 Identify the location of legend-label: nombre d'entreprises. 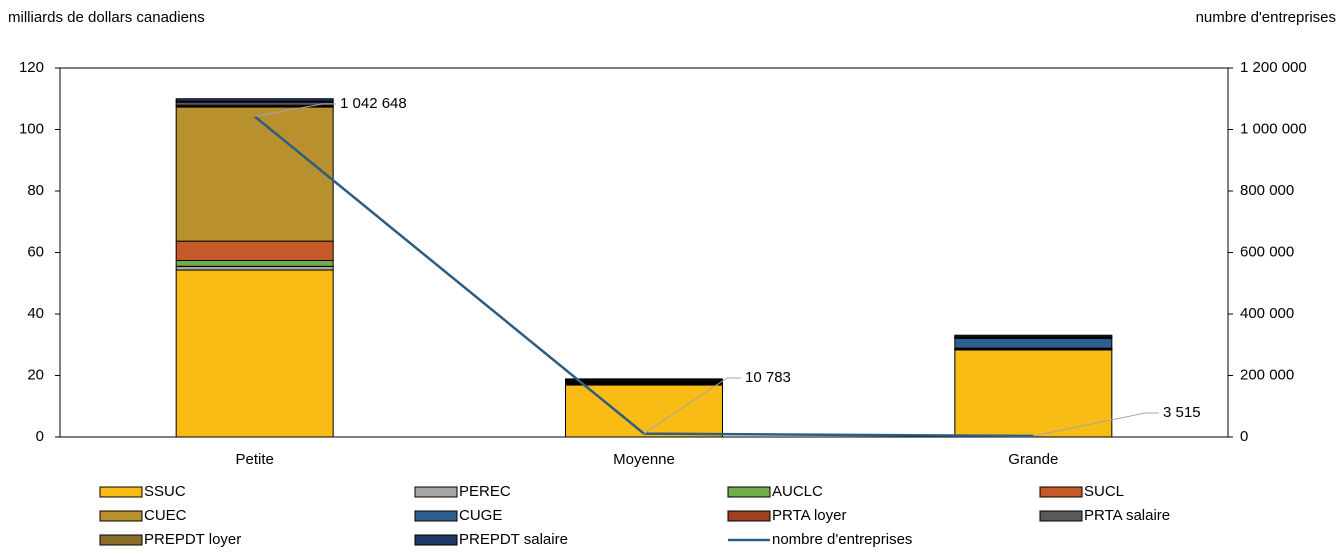
(842, 539).